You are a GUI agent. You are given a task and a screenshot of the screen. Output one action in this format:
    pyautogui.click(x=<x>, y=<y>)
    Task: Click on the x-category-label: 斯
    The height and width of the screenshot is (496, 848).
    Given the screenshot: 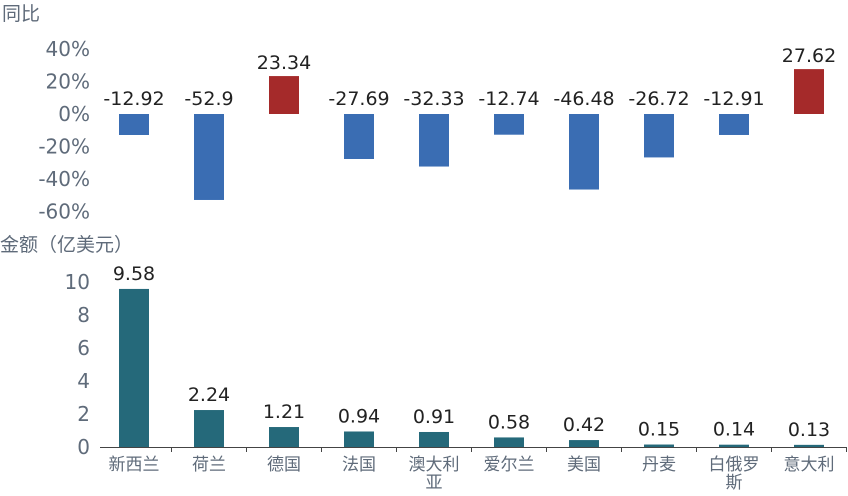 What is the action you would take?
    pyautogui.click(x=734, y=482)
    